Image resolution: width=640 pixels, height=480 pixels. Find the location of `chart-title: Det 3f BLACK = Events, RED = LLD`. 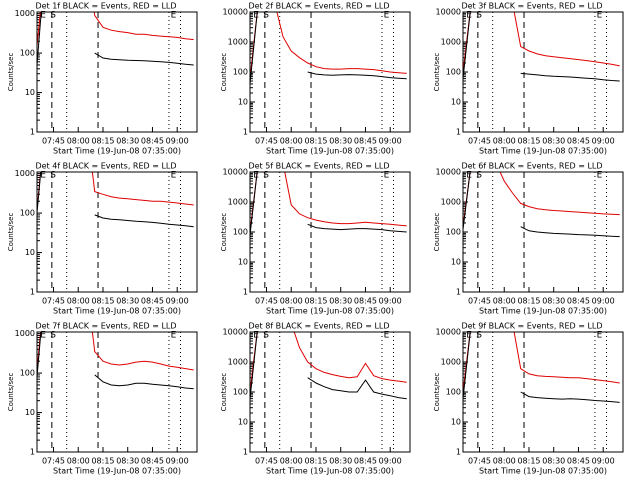

chart-title: Det 3f BLACK = Events, RED = LLD is located at coordinates (531, 6).